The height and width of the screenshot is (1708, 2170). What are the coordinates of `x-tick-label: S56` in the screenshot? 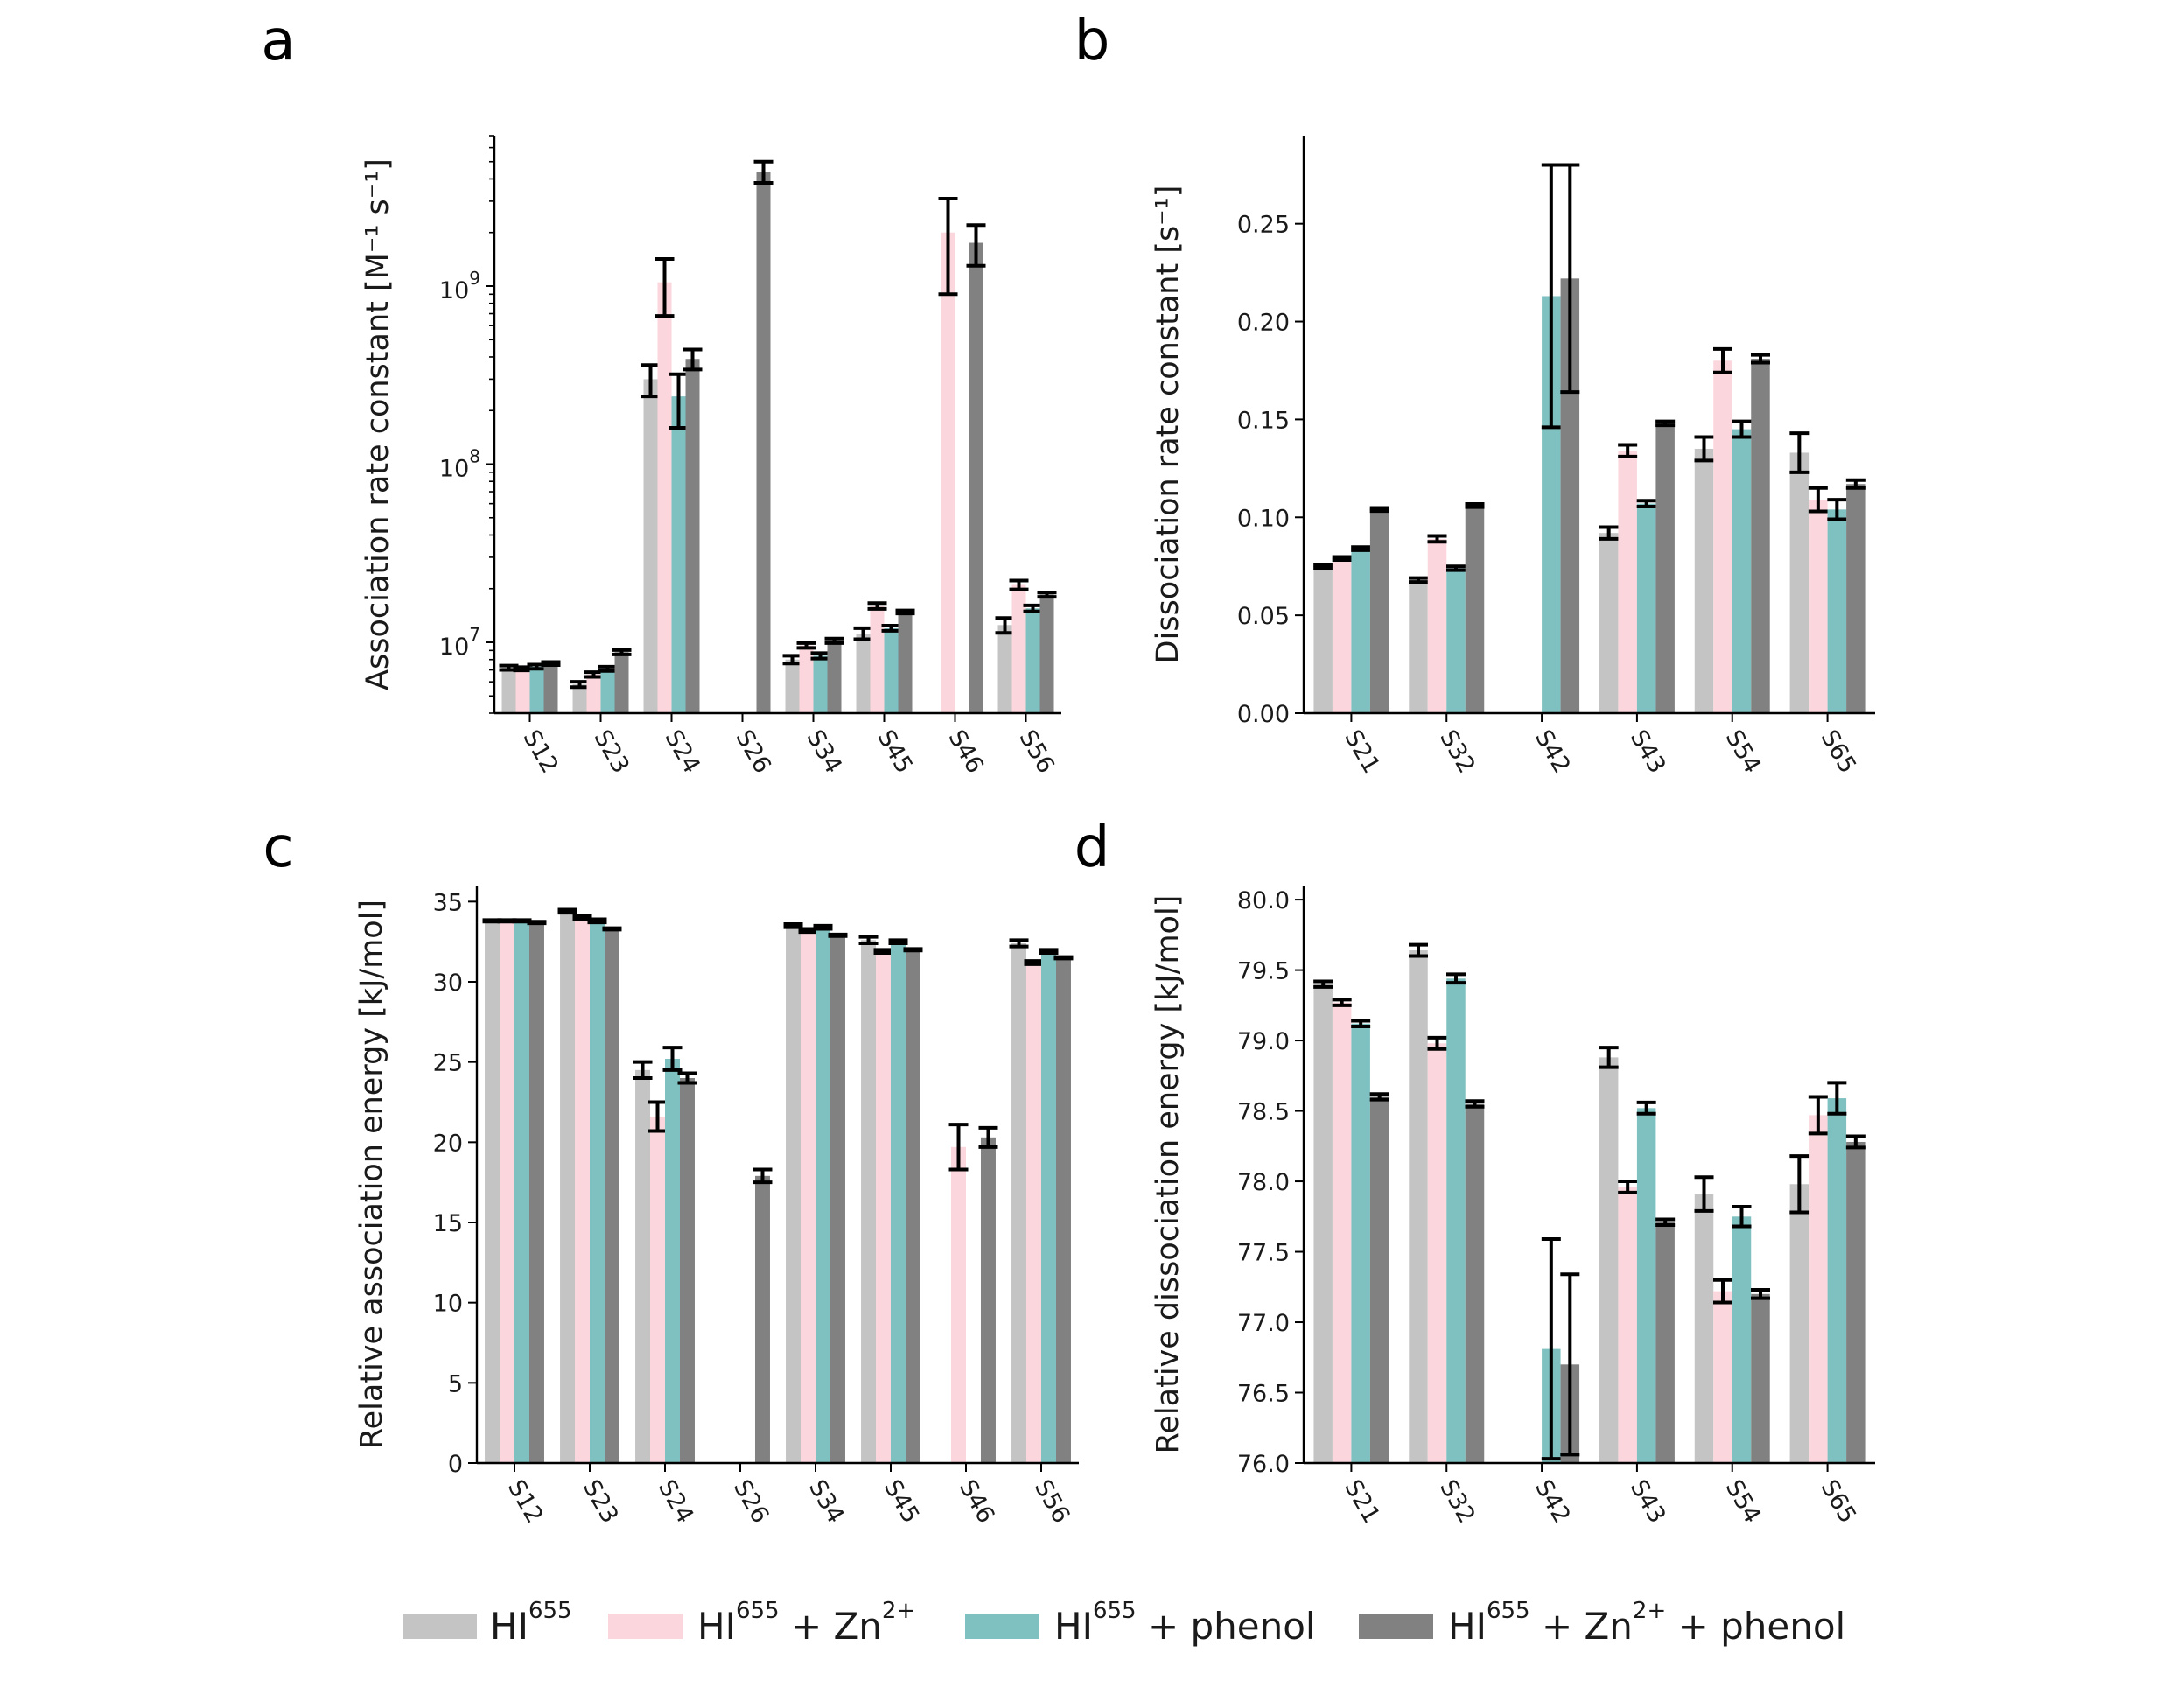 It's located at (1036, 751).